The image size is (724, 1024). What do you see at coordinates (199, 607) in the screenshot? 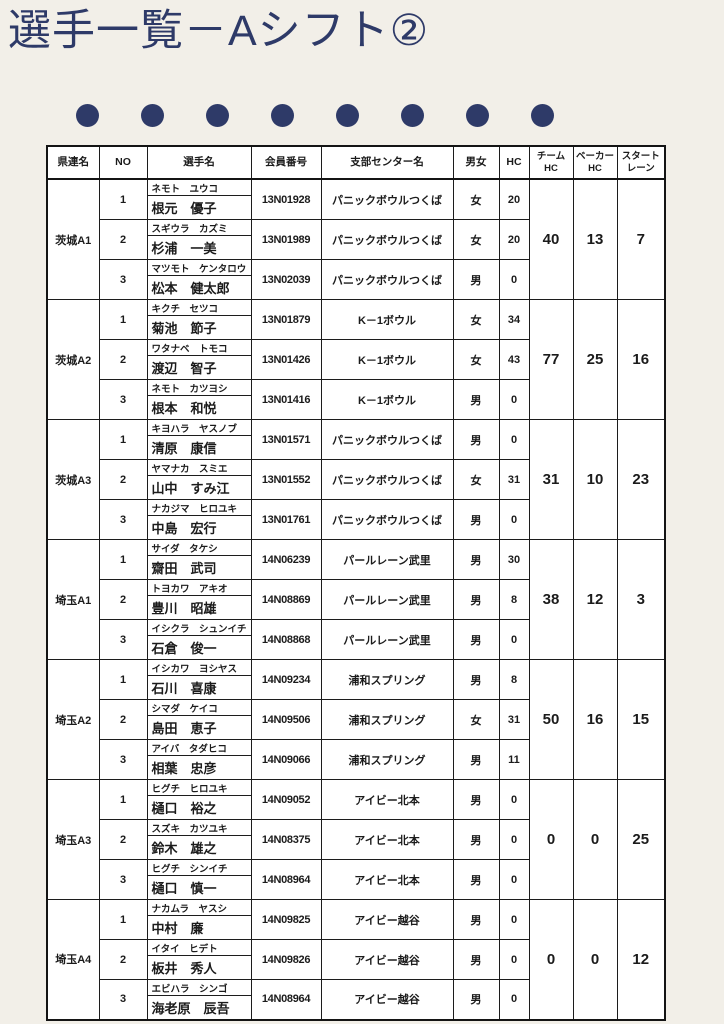
I see `player-name-cell: 豊川 昭雄` at bounding box center [199, 607].